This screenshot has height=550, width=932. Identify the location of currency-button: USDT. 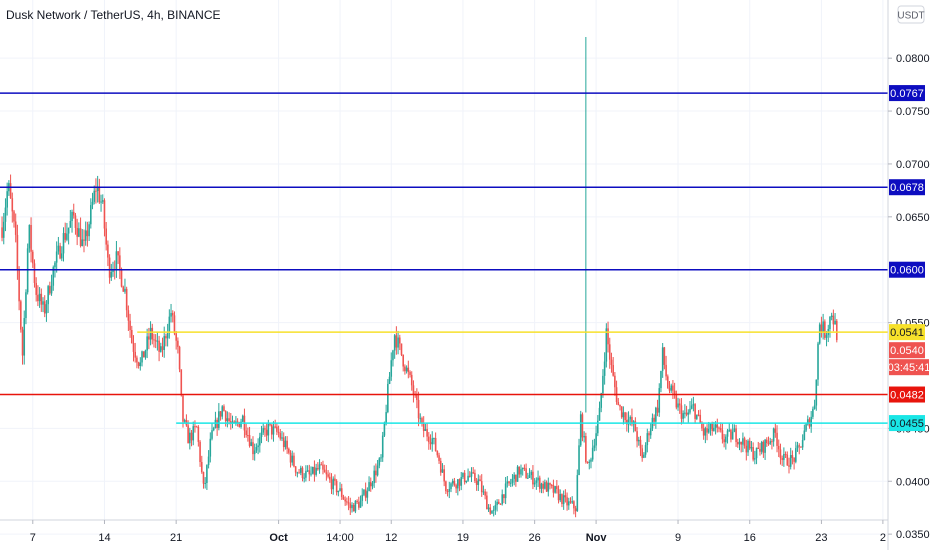
(911, 14).